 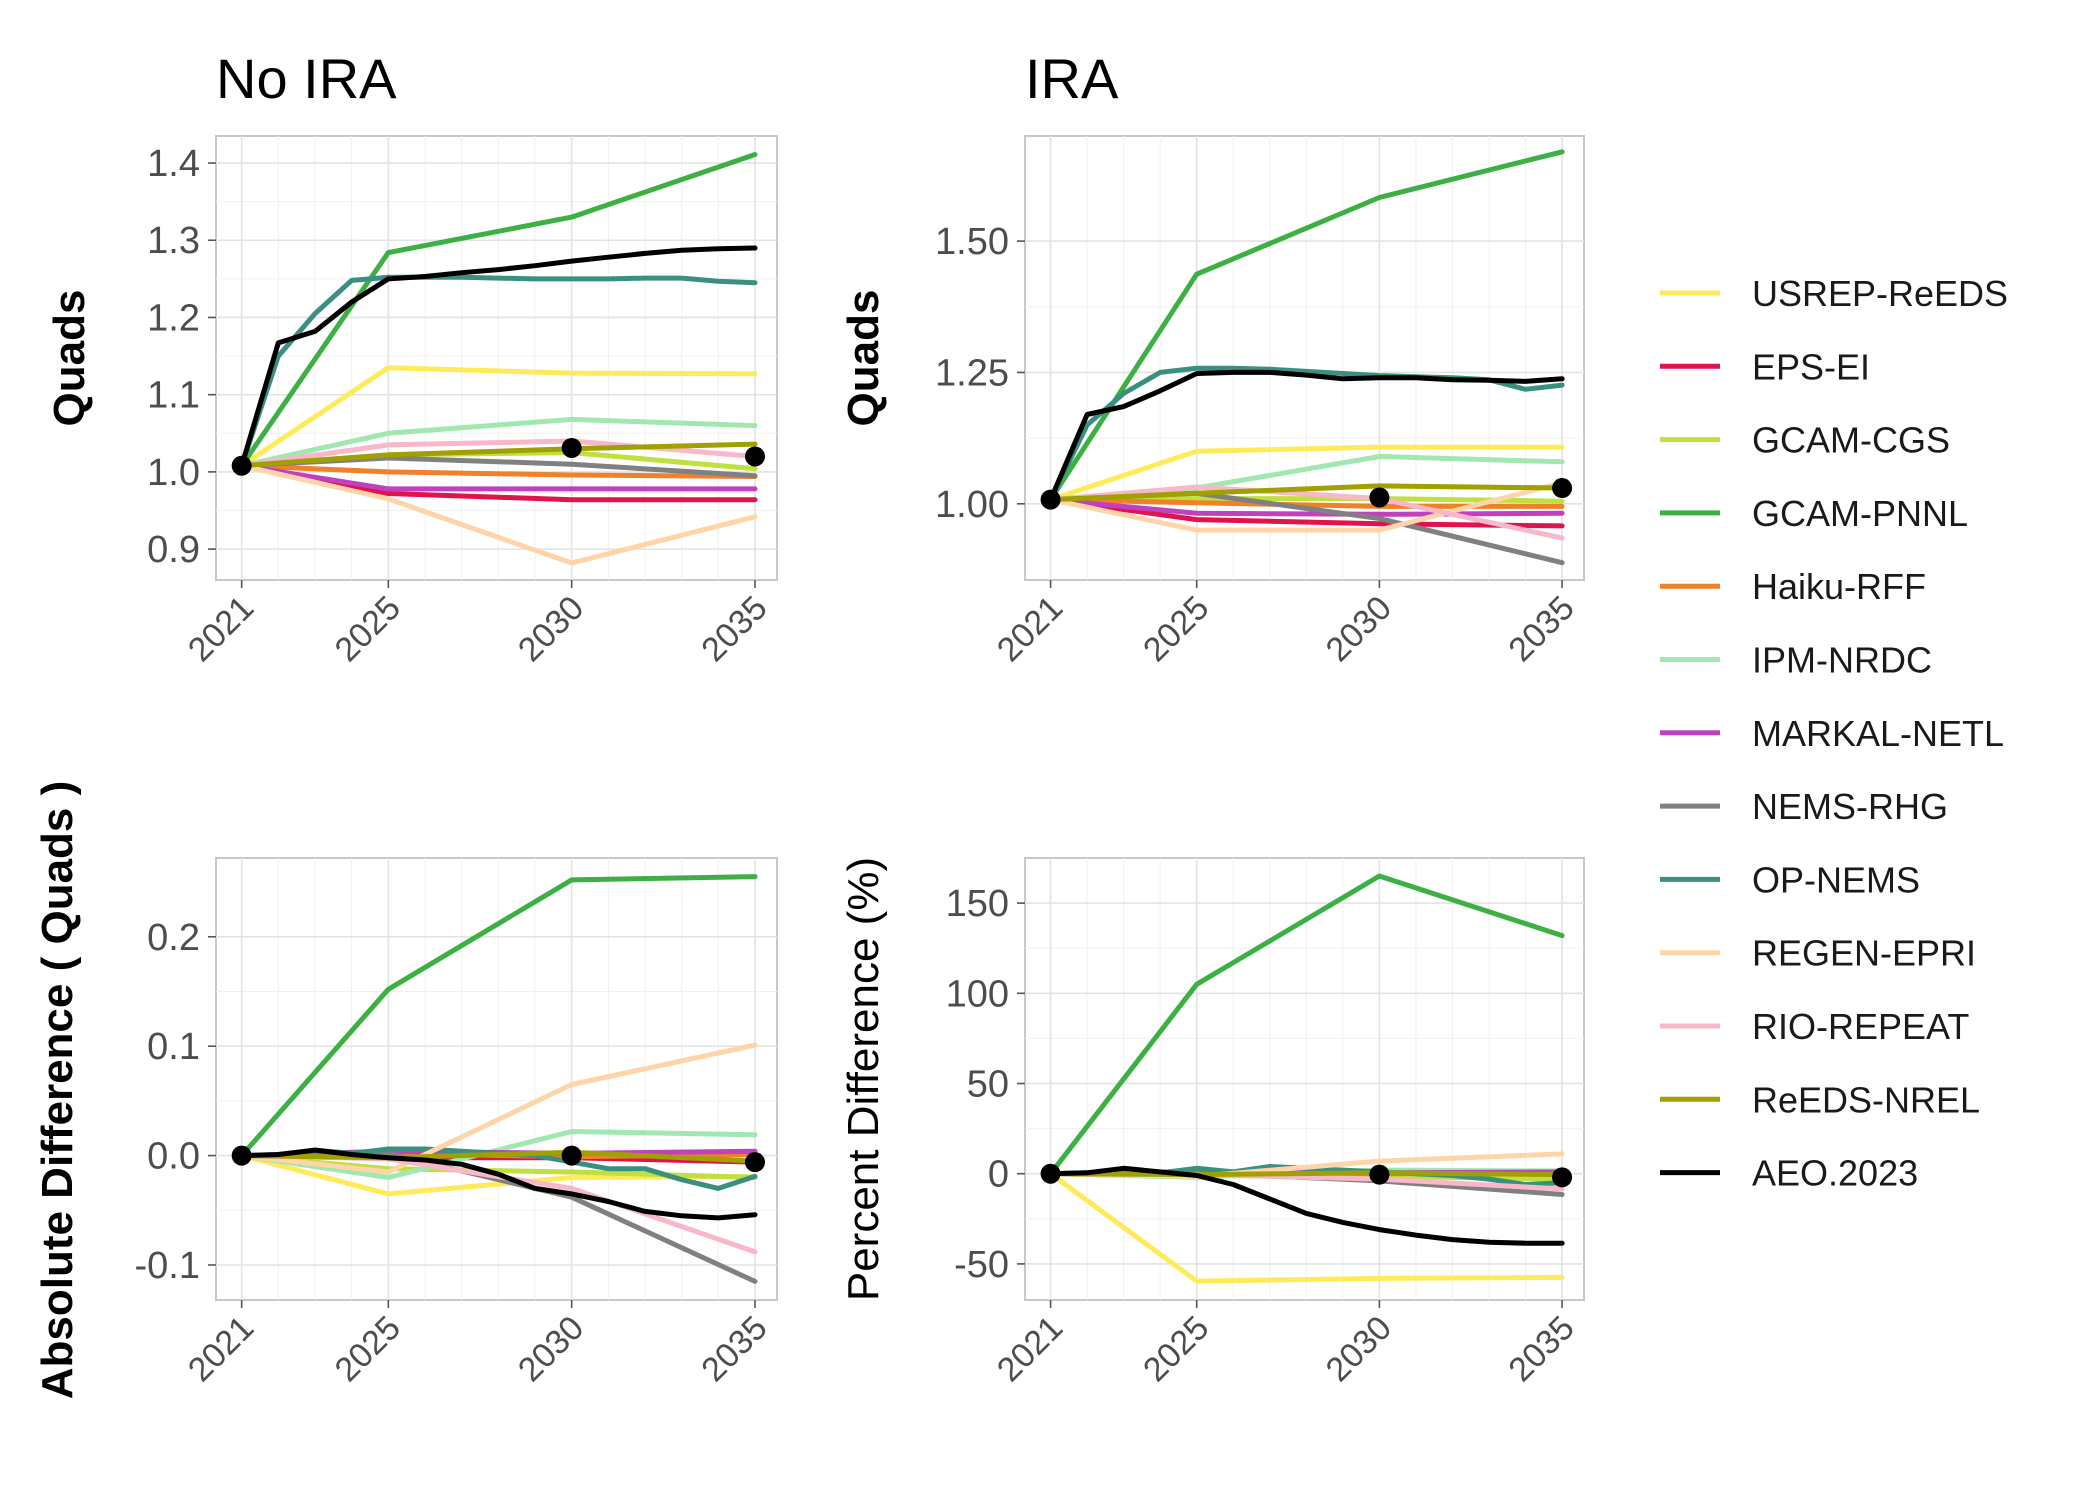 What do you see at coordinates (57, 1090) in the screenshot?
I see `y-axis-label: Absolute Difference ( Quads )` at bounding box center [57, 1090].